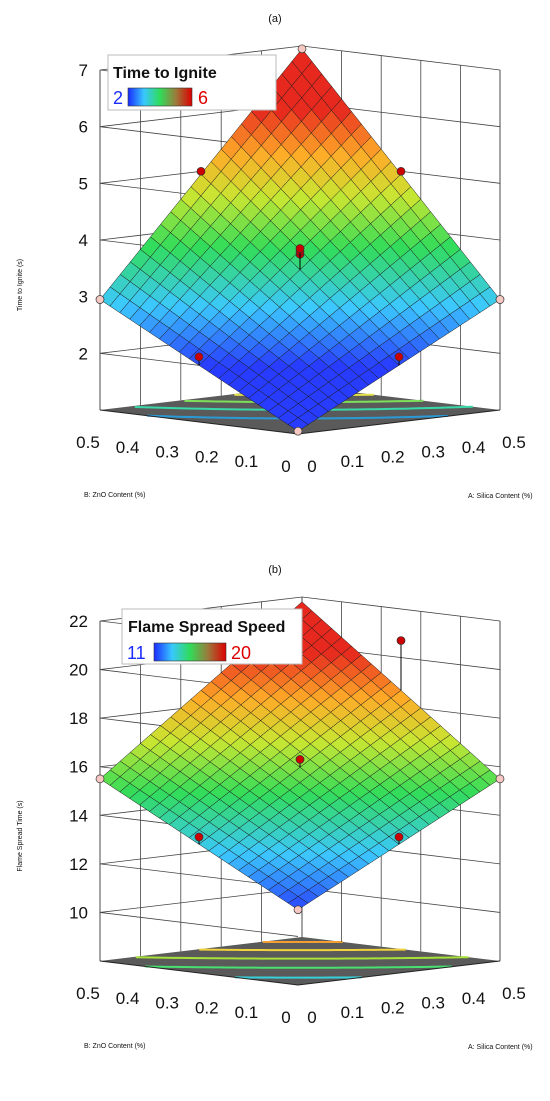  Describe the element at coordinates (165, 73) in the screenshot. I see `legend-title: Time to Ignite` at that location.